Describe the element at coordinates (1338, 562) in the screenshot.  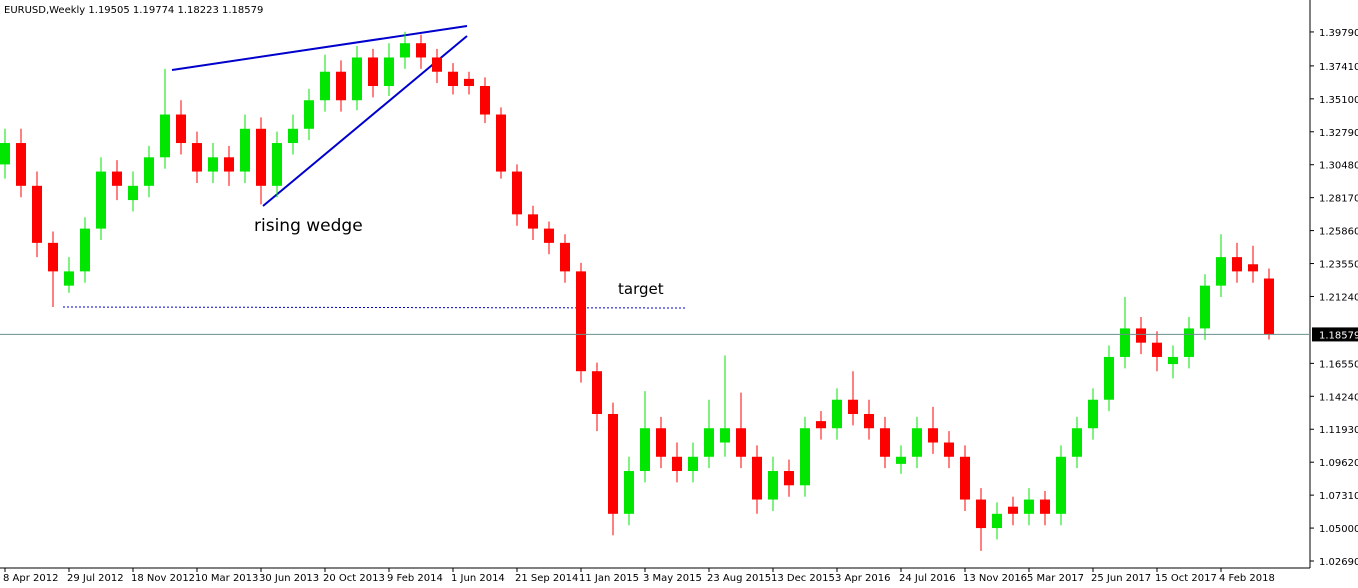
I see `y-tick-label: 1.02690` at that location.